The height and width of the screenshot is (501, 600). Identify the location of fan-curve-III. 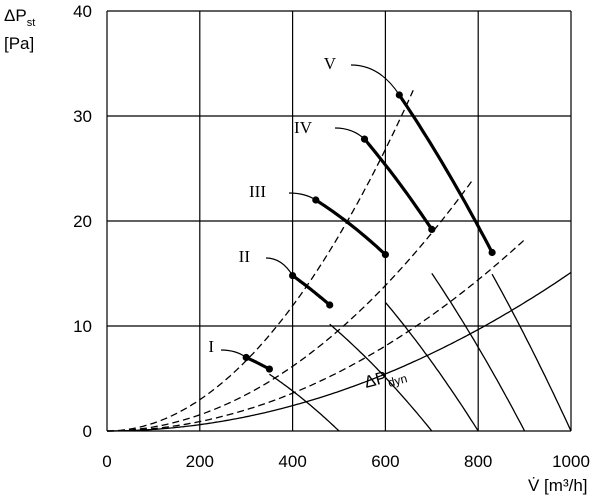
(431, 366).